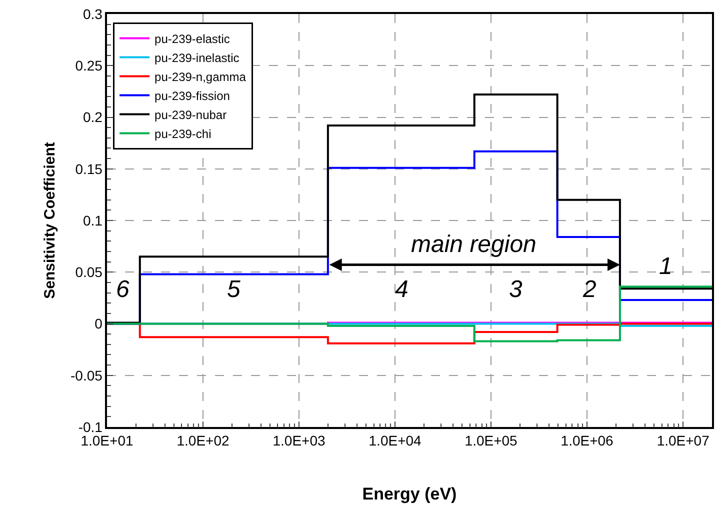  I want to click on y-axis-title: Sensitivity Coefficient, so click(49, 220).